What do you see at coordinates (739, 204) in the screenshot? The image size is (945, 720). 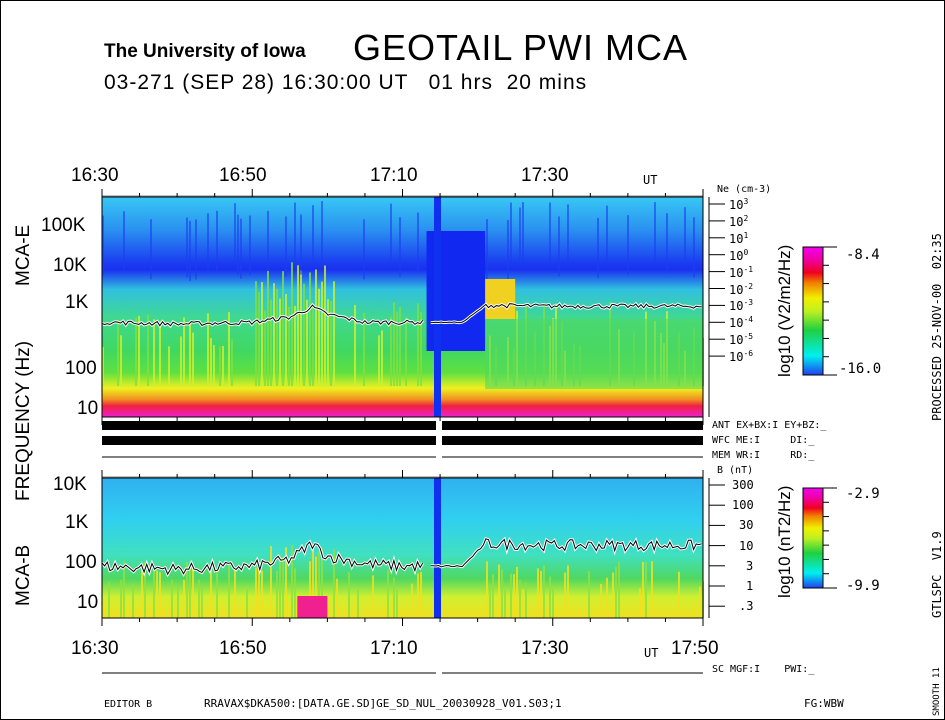 I see `right-axis-tick-label: 10³` at bounding box center [739, 204].